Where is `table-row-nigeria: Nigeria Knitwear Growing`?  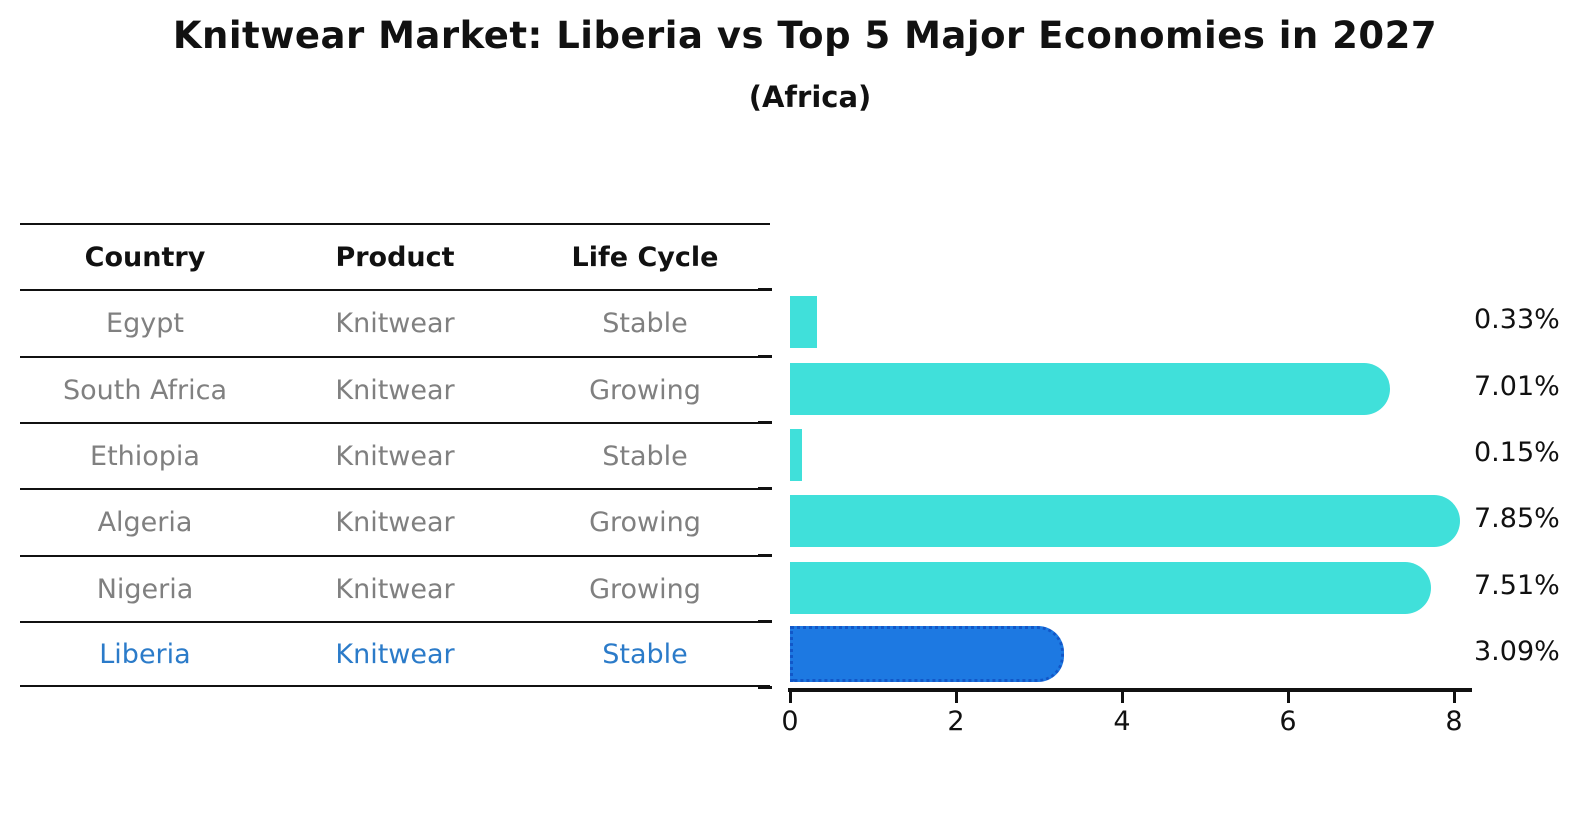
table-row-nigeria: Nigeria Knitwear Growing is located at coordinates (395, 588).